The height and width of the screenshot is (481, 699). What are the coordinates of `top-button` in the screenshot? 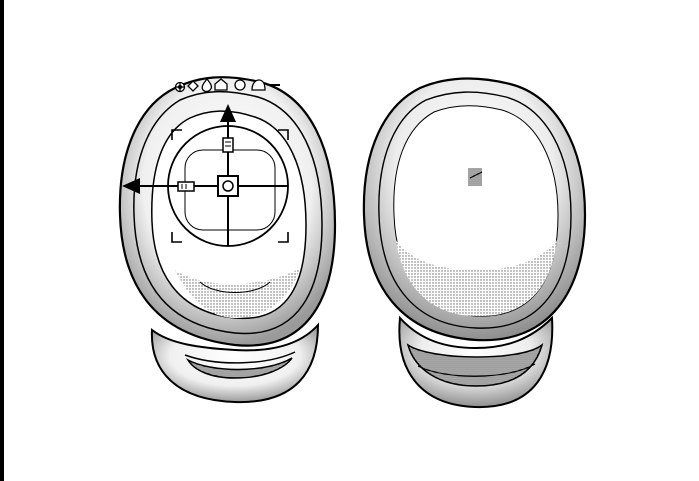 It's located at (228, 145).